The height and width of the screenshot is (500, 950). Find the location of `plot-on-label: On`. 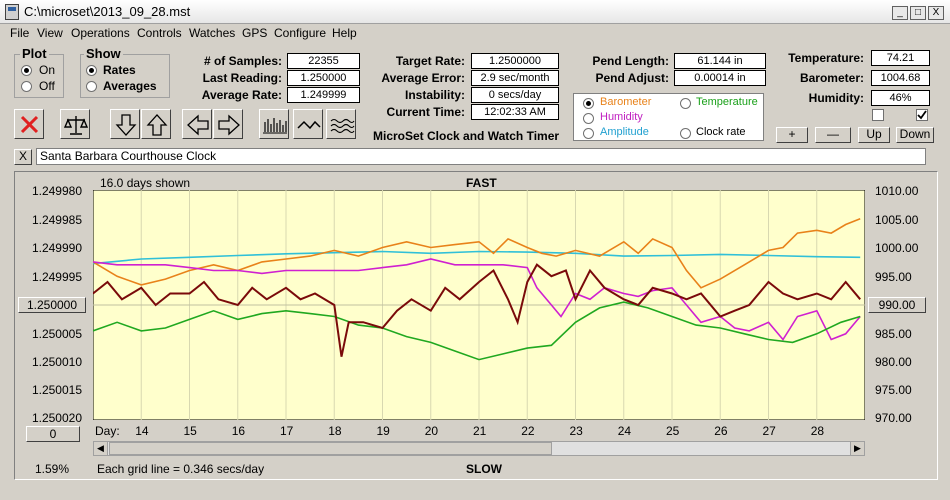

plot-on-label: On is located at coordinates (47, 70).